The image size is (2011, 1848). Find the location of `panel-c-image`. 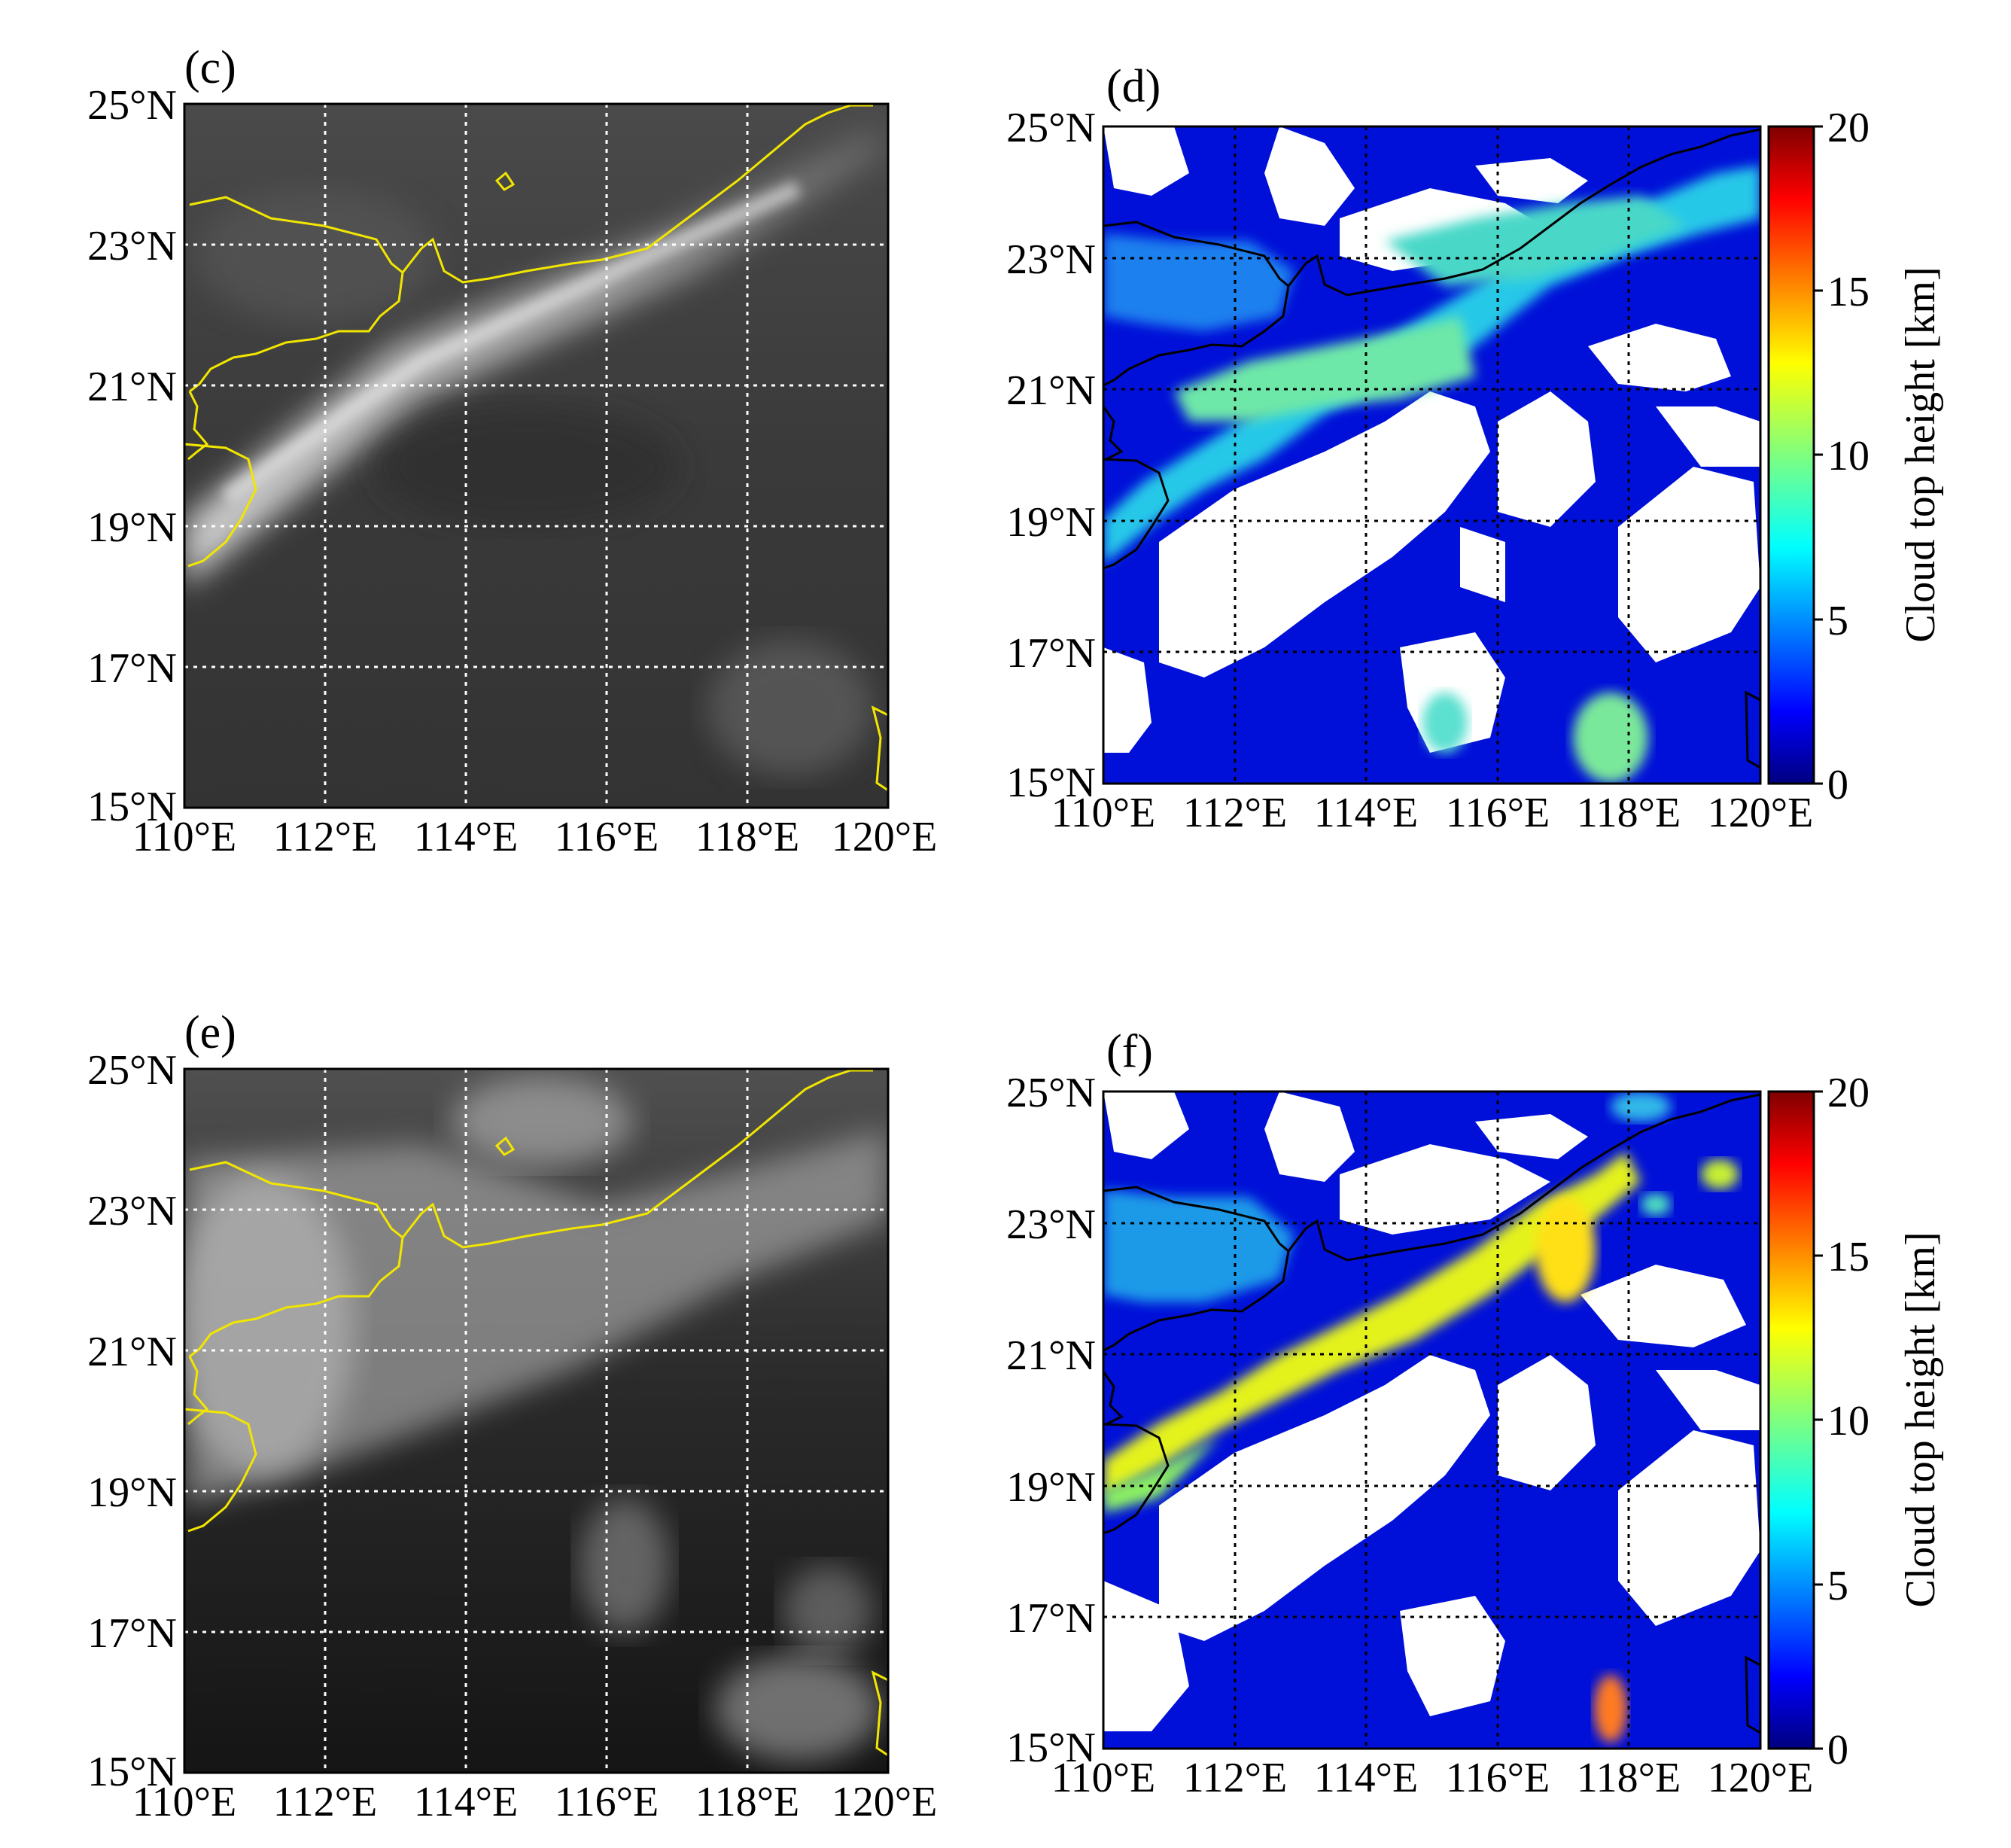

panel-c-image is located at coordinates (536, 456).